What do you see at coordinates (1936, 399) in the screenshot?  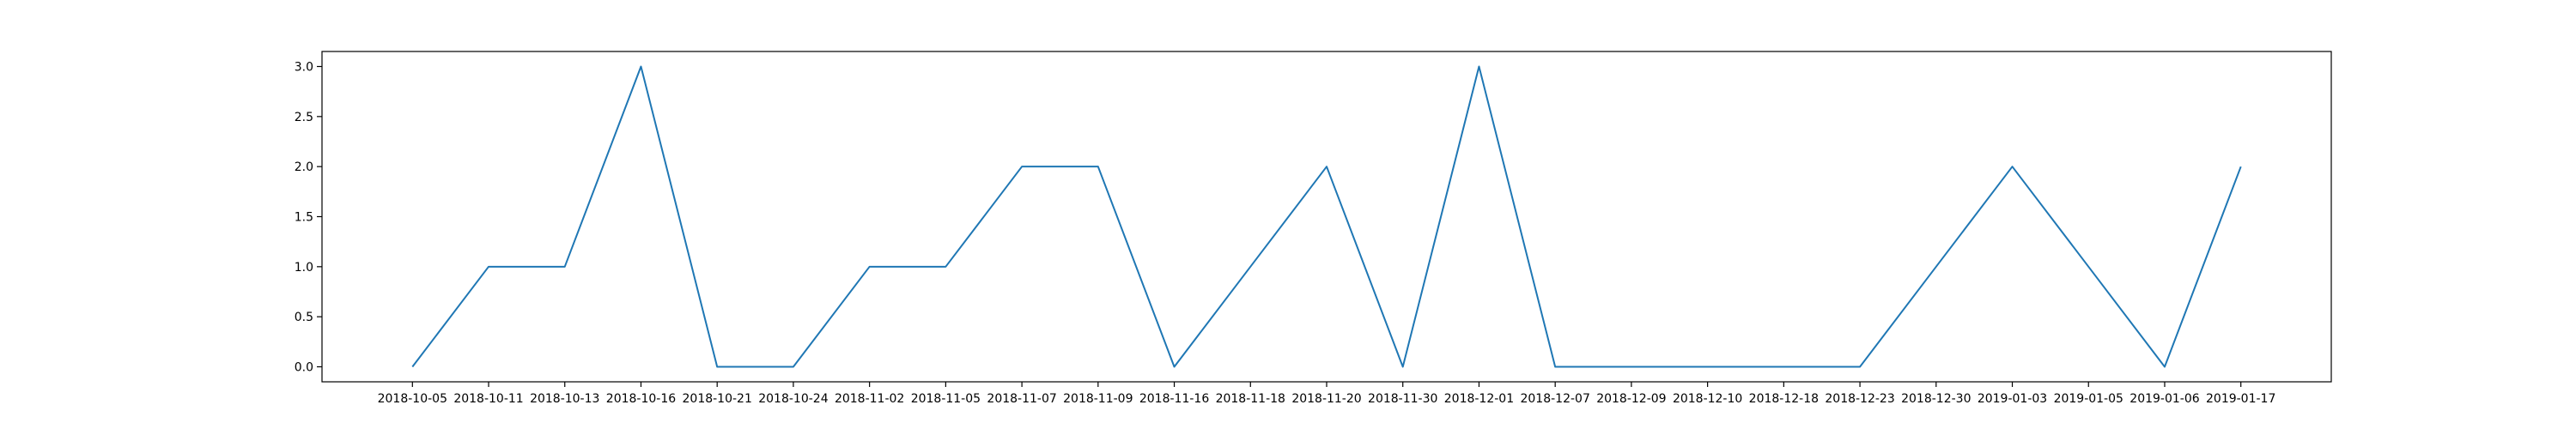 I see `x-tick-label: 2018-12-30` at bounding box center [1936, 399].